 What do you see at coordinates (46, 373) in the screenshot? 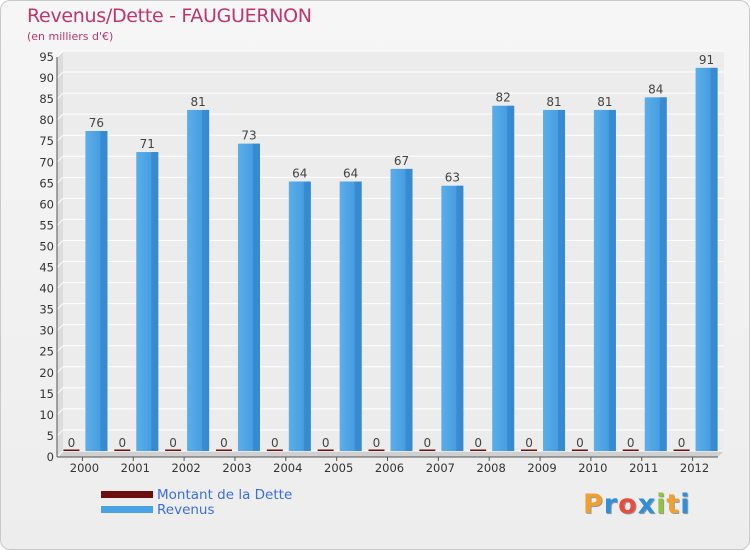
I see `y-tick-label: 20` at bounding box center [46, 373].